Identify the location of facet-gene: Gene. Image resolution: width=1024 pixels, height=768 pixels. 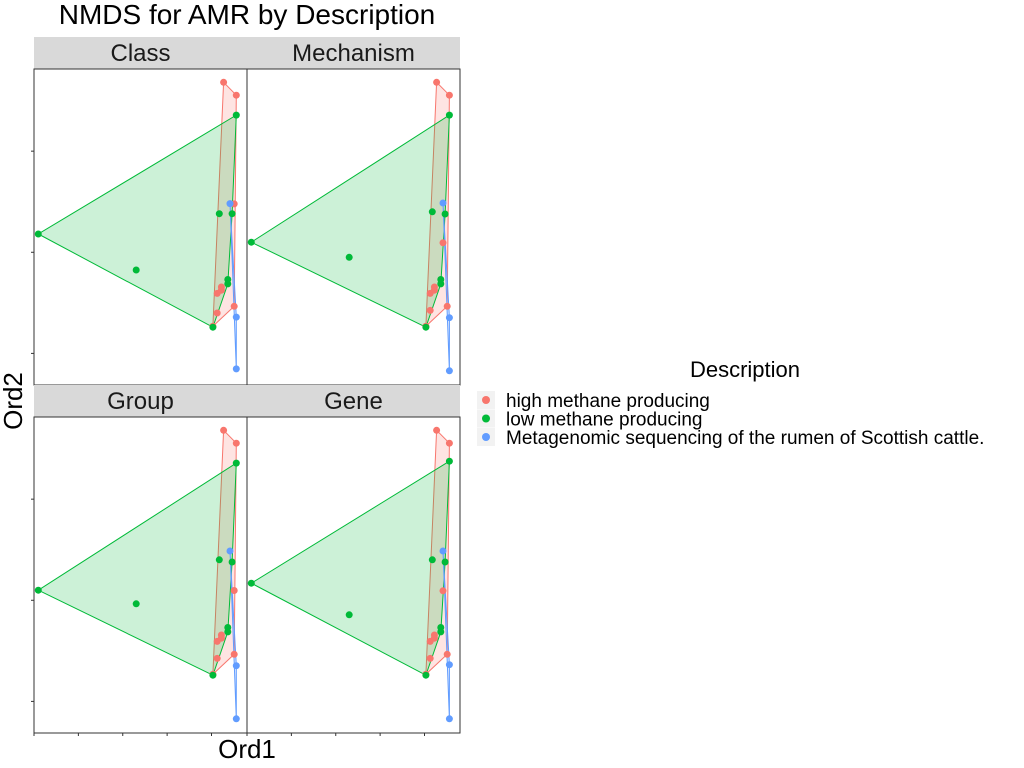
(353, 560).